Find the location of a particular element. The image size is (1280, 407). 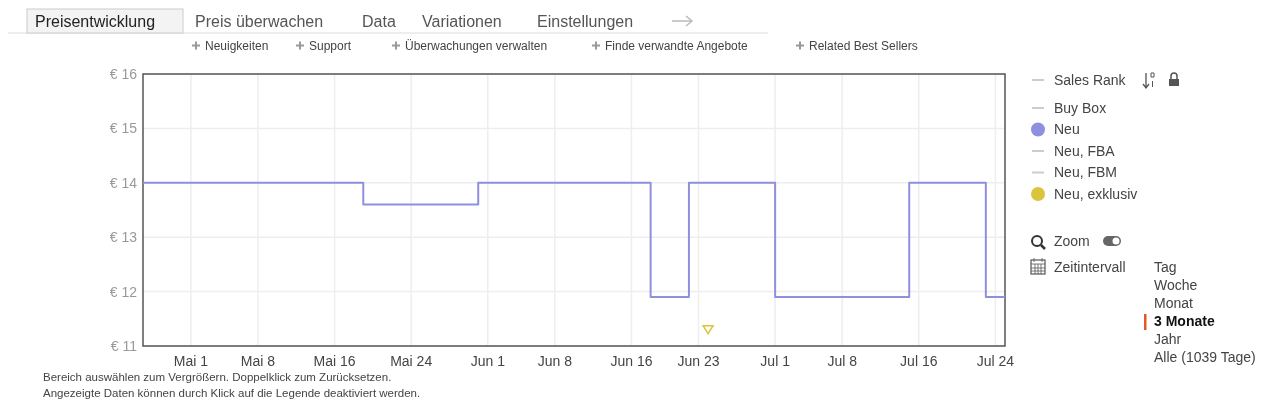

legend-label: Buy Box is located at coordinates (1080, 107).